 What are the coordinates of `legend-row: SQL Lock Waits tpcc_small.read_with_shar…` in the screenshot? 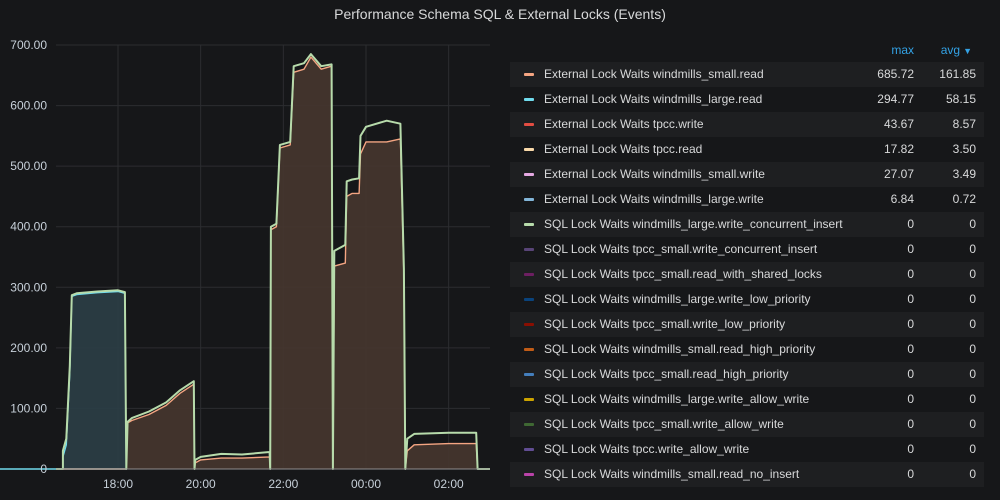 It's located at (747, 274).